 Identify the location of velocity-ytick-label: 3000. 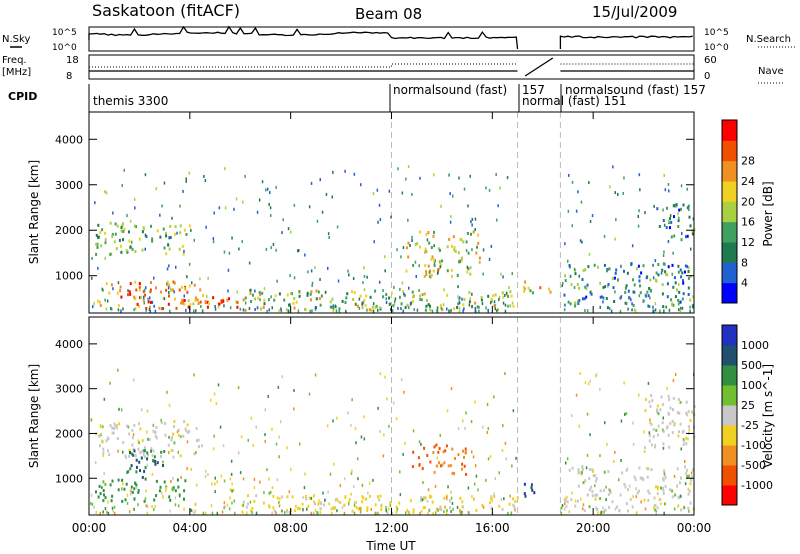
(69, 389).